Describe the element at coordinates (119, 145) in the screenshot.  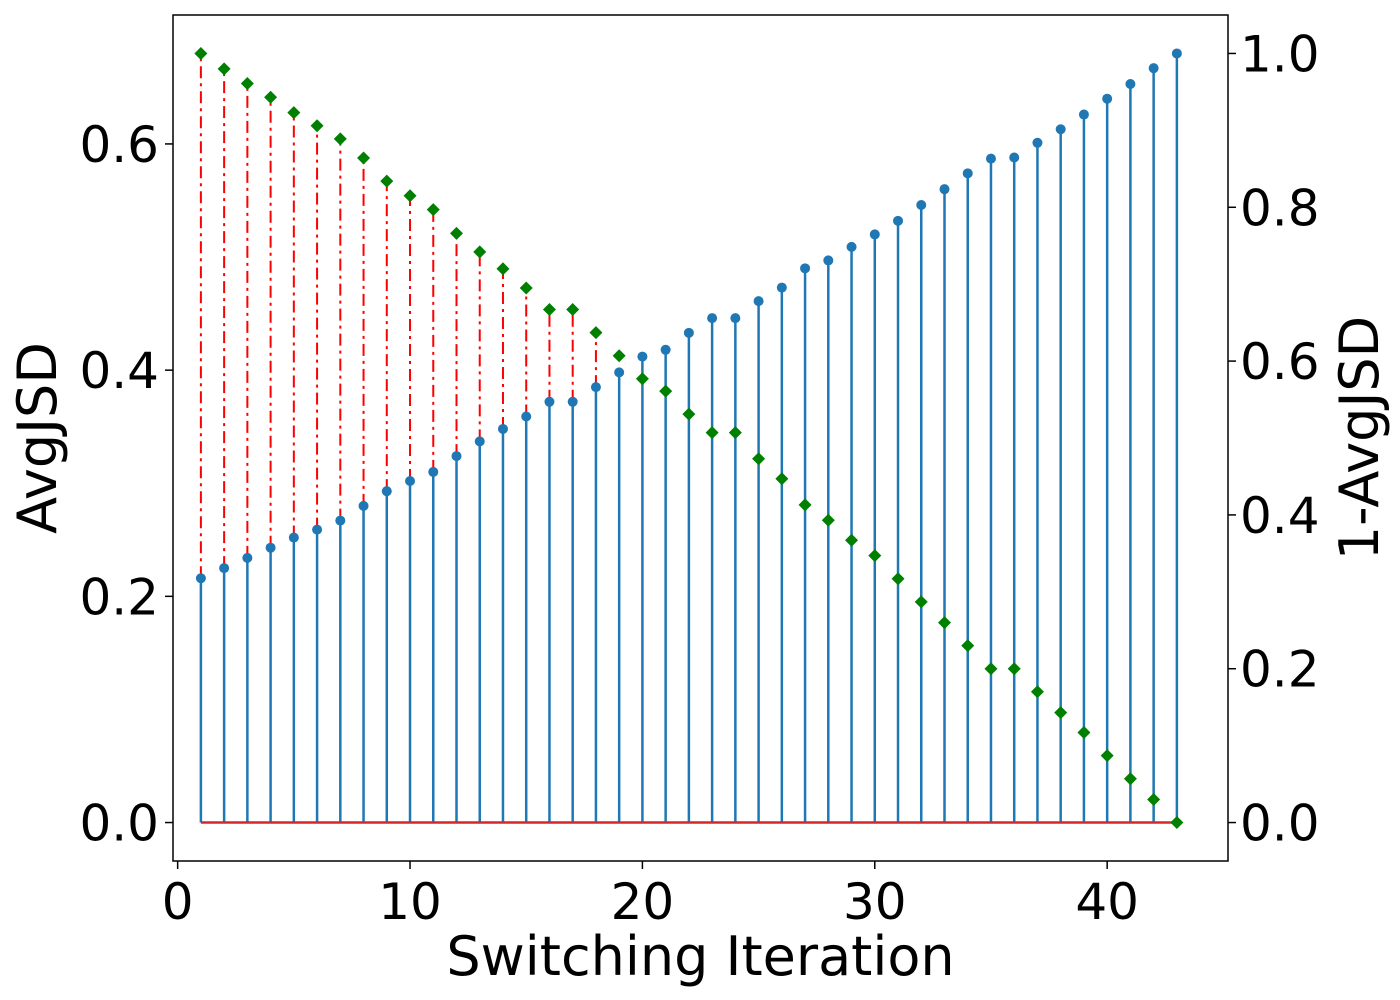
I see `left-y-tick-label: 0.6` at that location.